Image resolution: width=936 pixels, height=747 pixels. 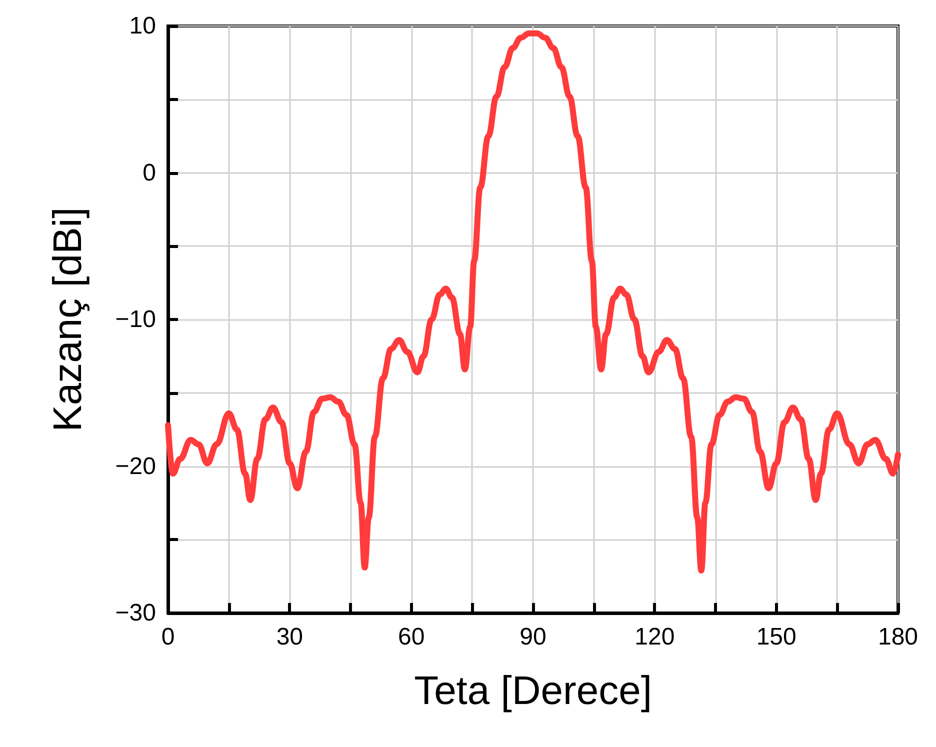 I want to click on x-axis-title: Teta [Derece], so click(x=533, y=691).